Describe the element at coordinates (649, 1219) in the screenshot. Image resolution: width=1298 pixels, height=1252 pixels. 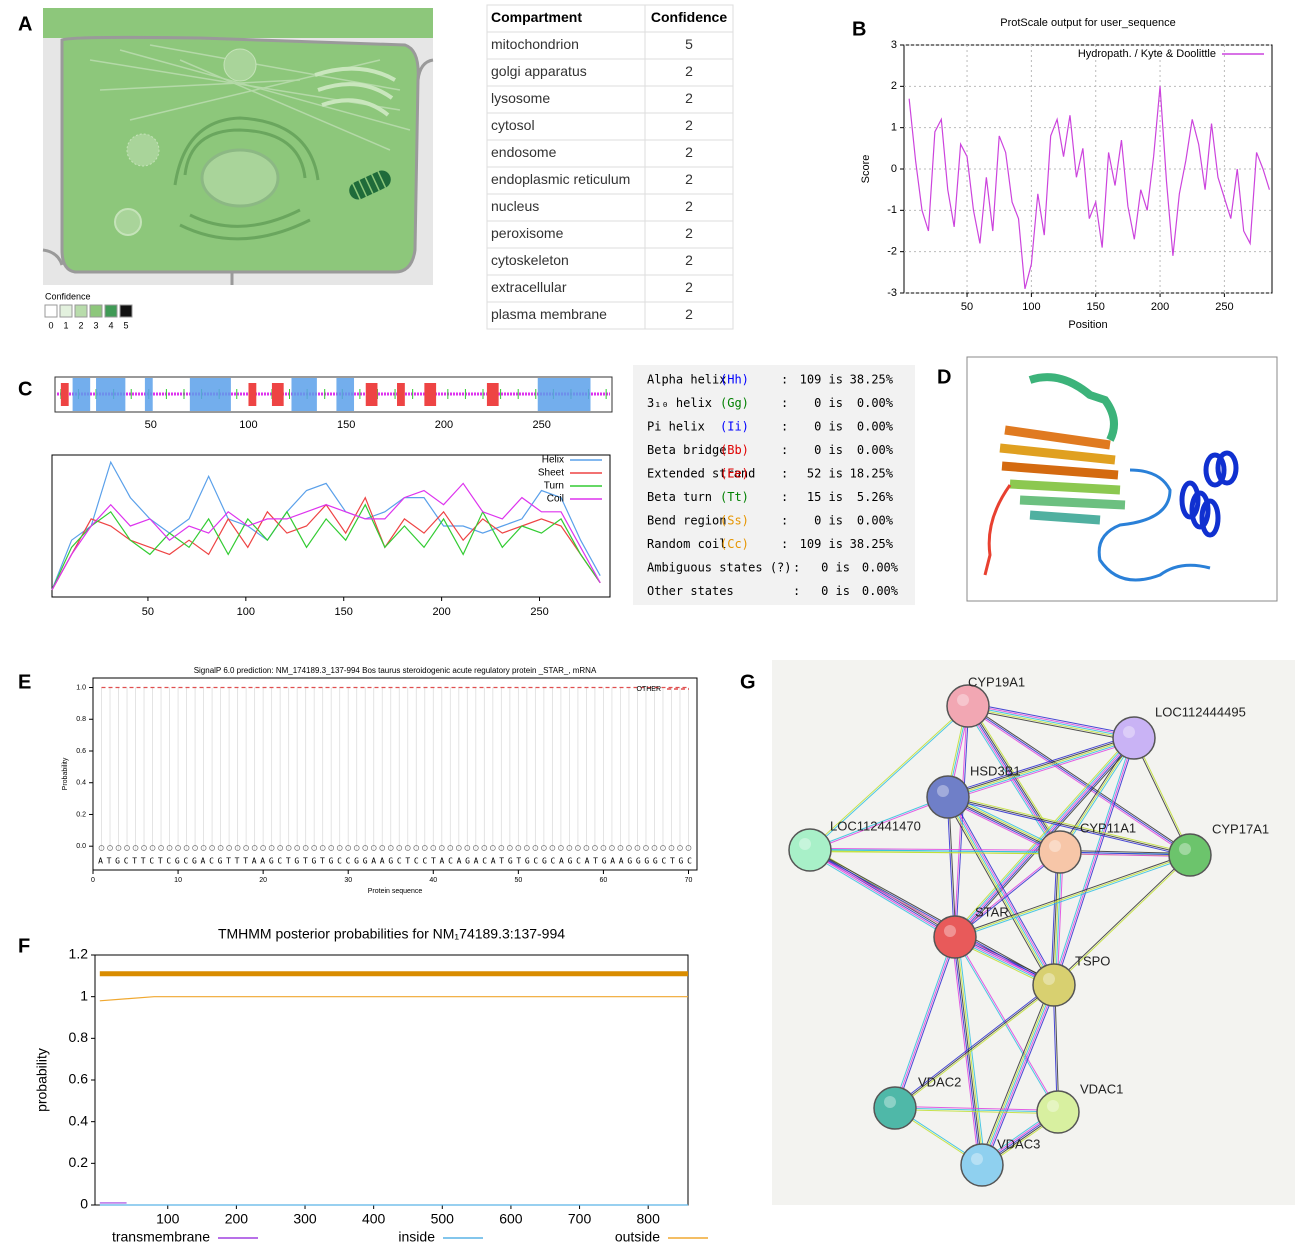
I see `x-tick-label: 800` at that location.